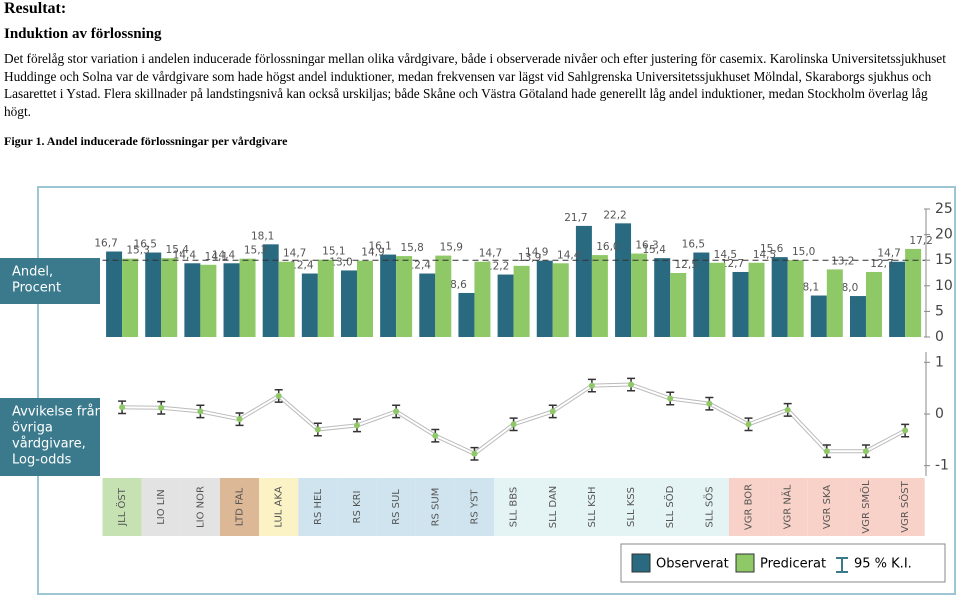 This screenshot has height=595, width=960. What do you see at coordinates (920, 241) in the screenshot?
I see `value-label: 17,2` at bounding box center [920, 241].